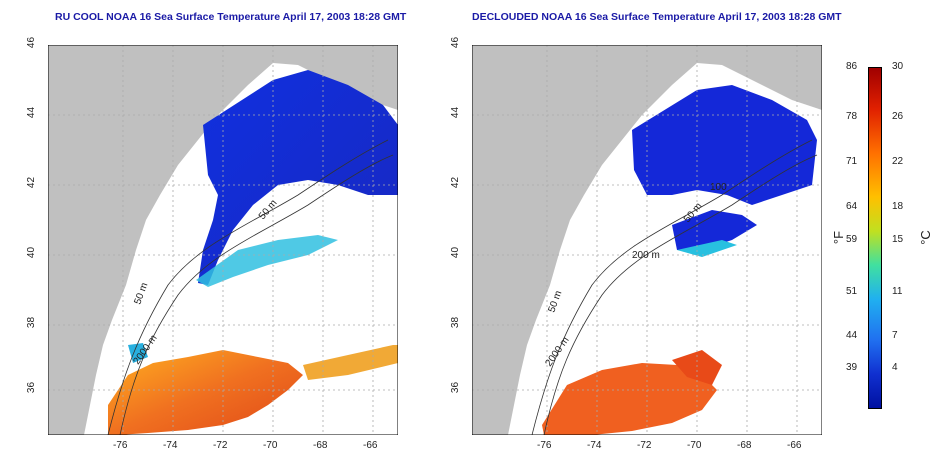 The width and height of the screenshot is (950, 475). What do you see at coordinates (875, 238) in the screenshot?
I see `colorbar` at bounding box center [875, 238].